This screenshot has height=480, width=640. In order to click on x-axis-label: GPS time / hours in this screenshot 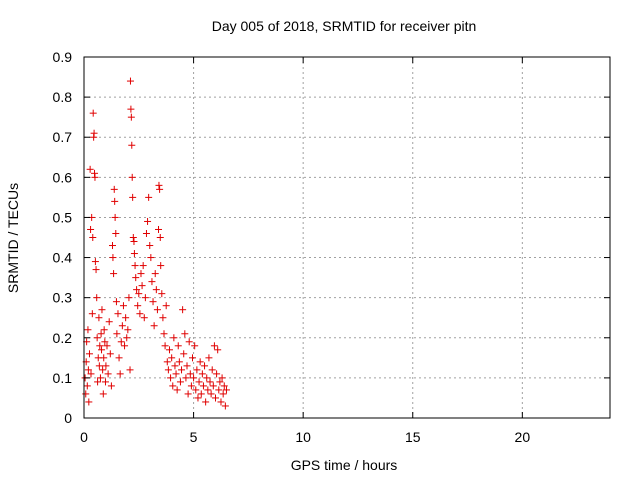, I will do `click(344, 465)`.